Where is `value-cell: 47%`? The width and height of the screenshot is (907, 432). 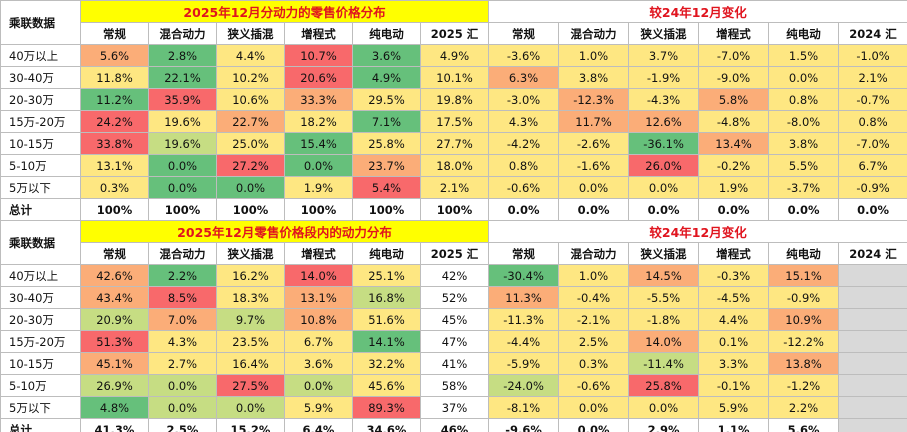
value-cell: 47% is located at coordinates (454, 341).